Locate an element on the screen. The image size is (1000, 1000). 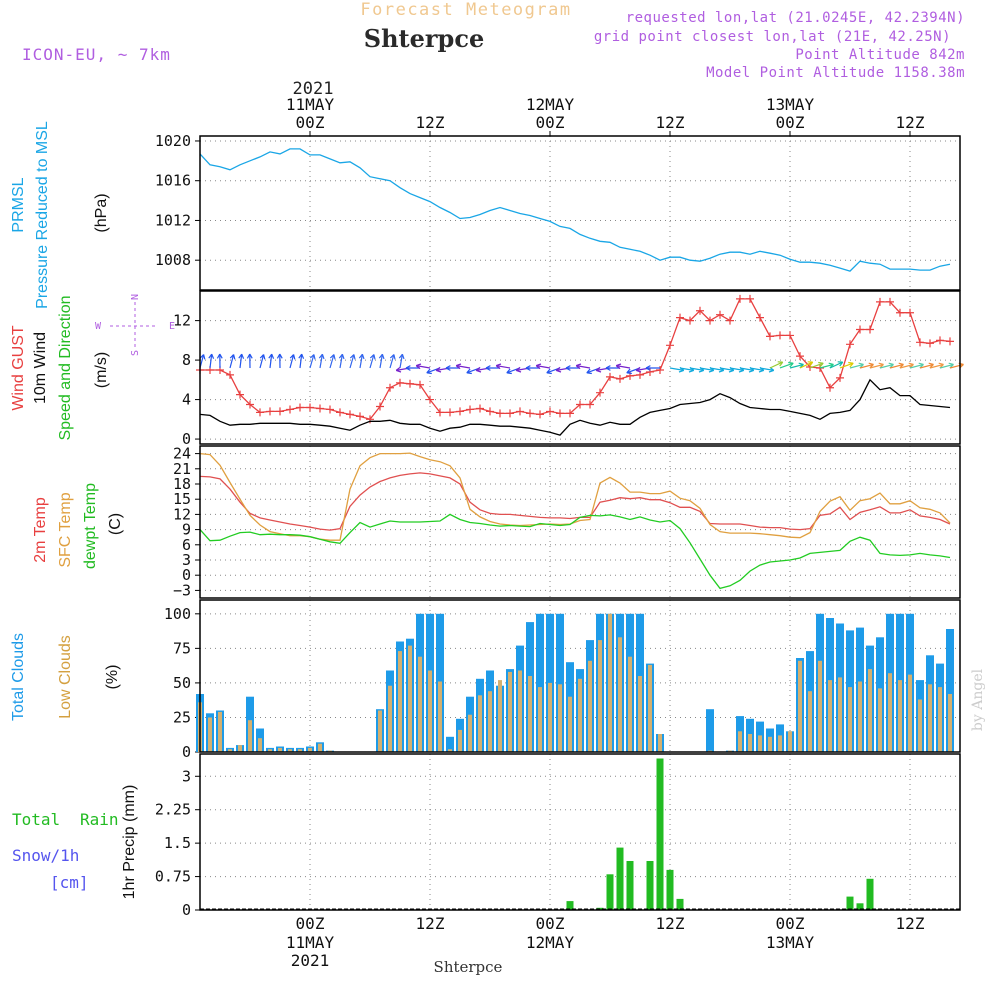
top-hour-label: 12Z is located at coordinates (430, 122).